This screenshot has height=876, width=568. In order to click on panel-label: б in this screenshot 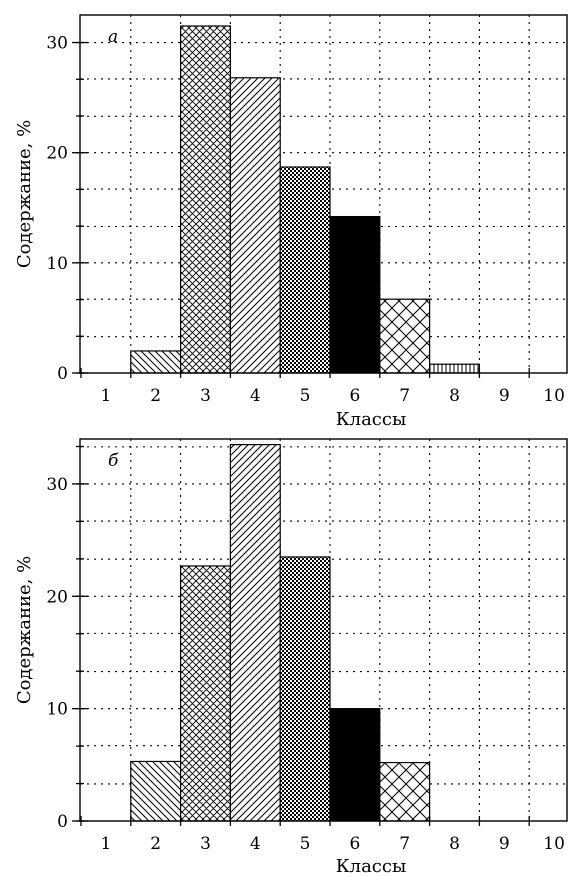, I will do `click(113, 461)`.